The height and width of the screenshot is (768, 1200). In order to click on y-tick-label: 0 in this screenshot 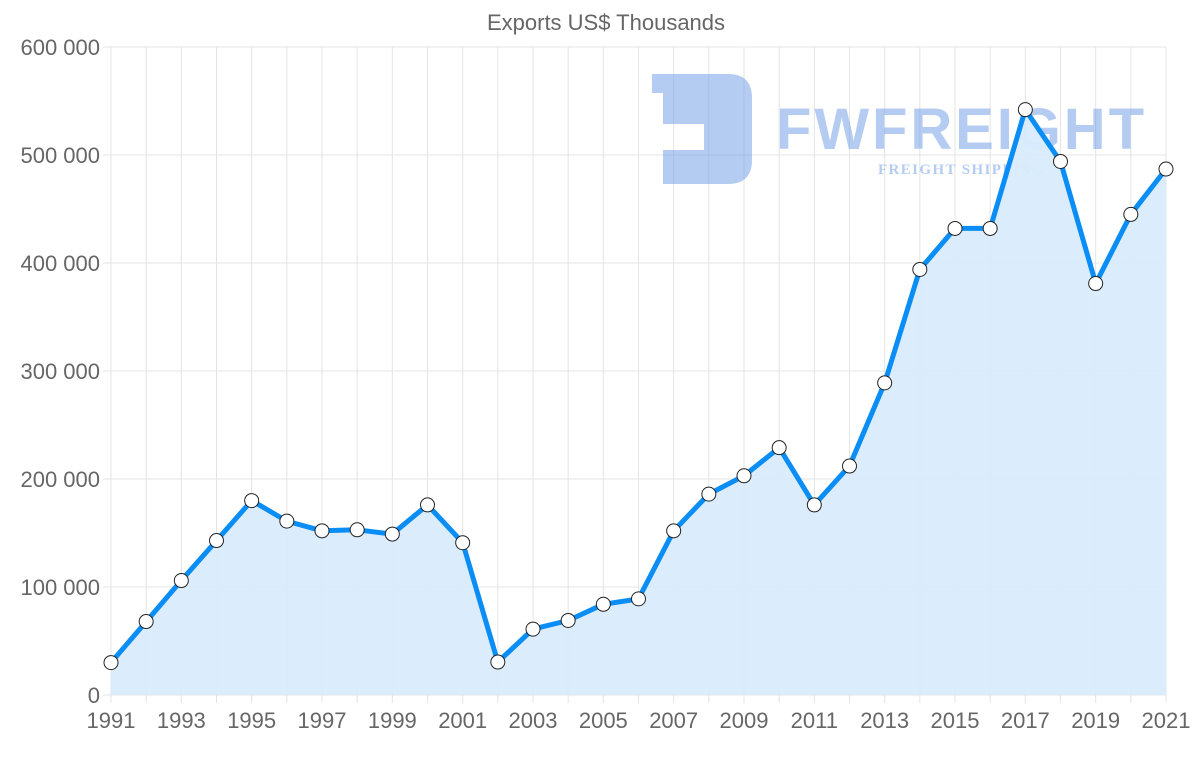, I will do `click(94, 695)`.